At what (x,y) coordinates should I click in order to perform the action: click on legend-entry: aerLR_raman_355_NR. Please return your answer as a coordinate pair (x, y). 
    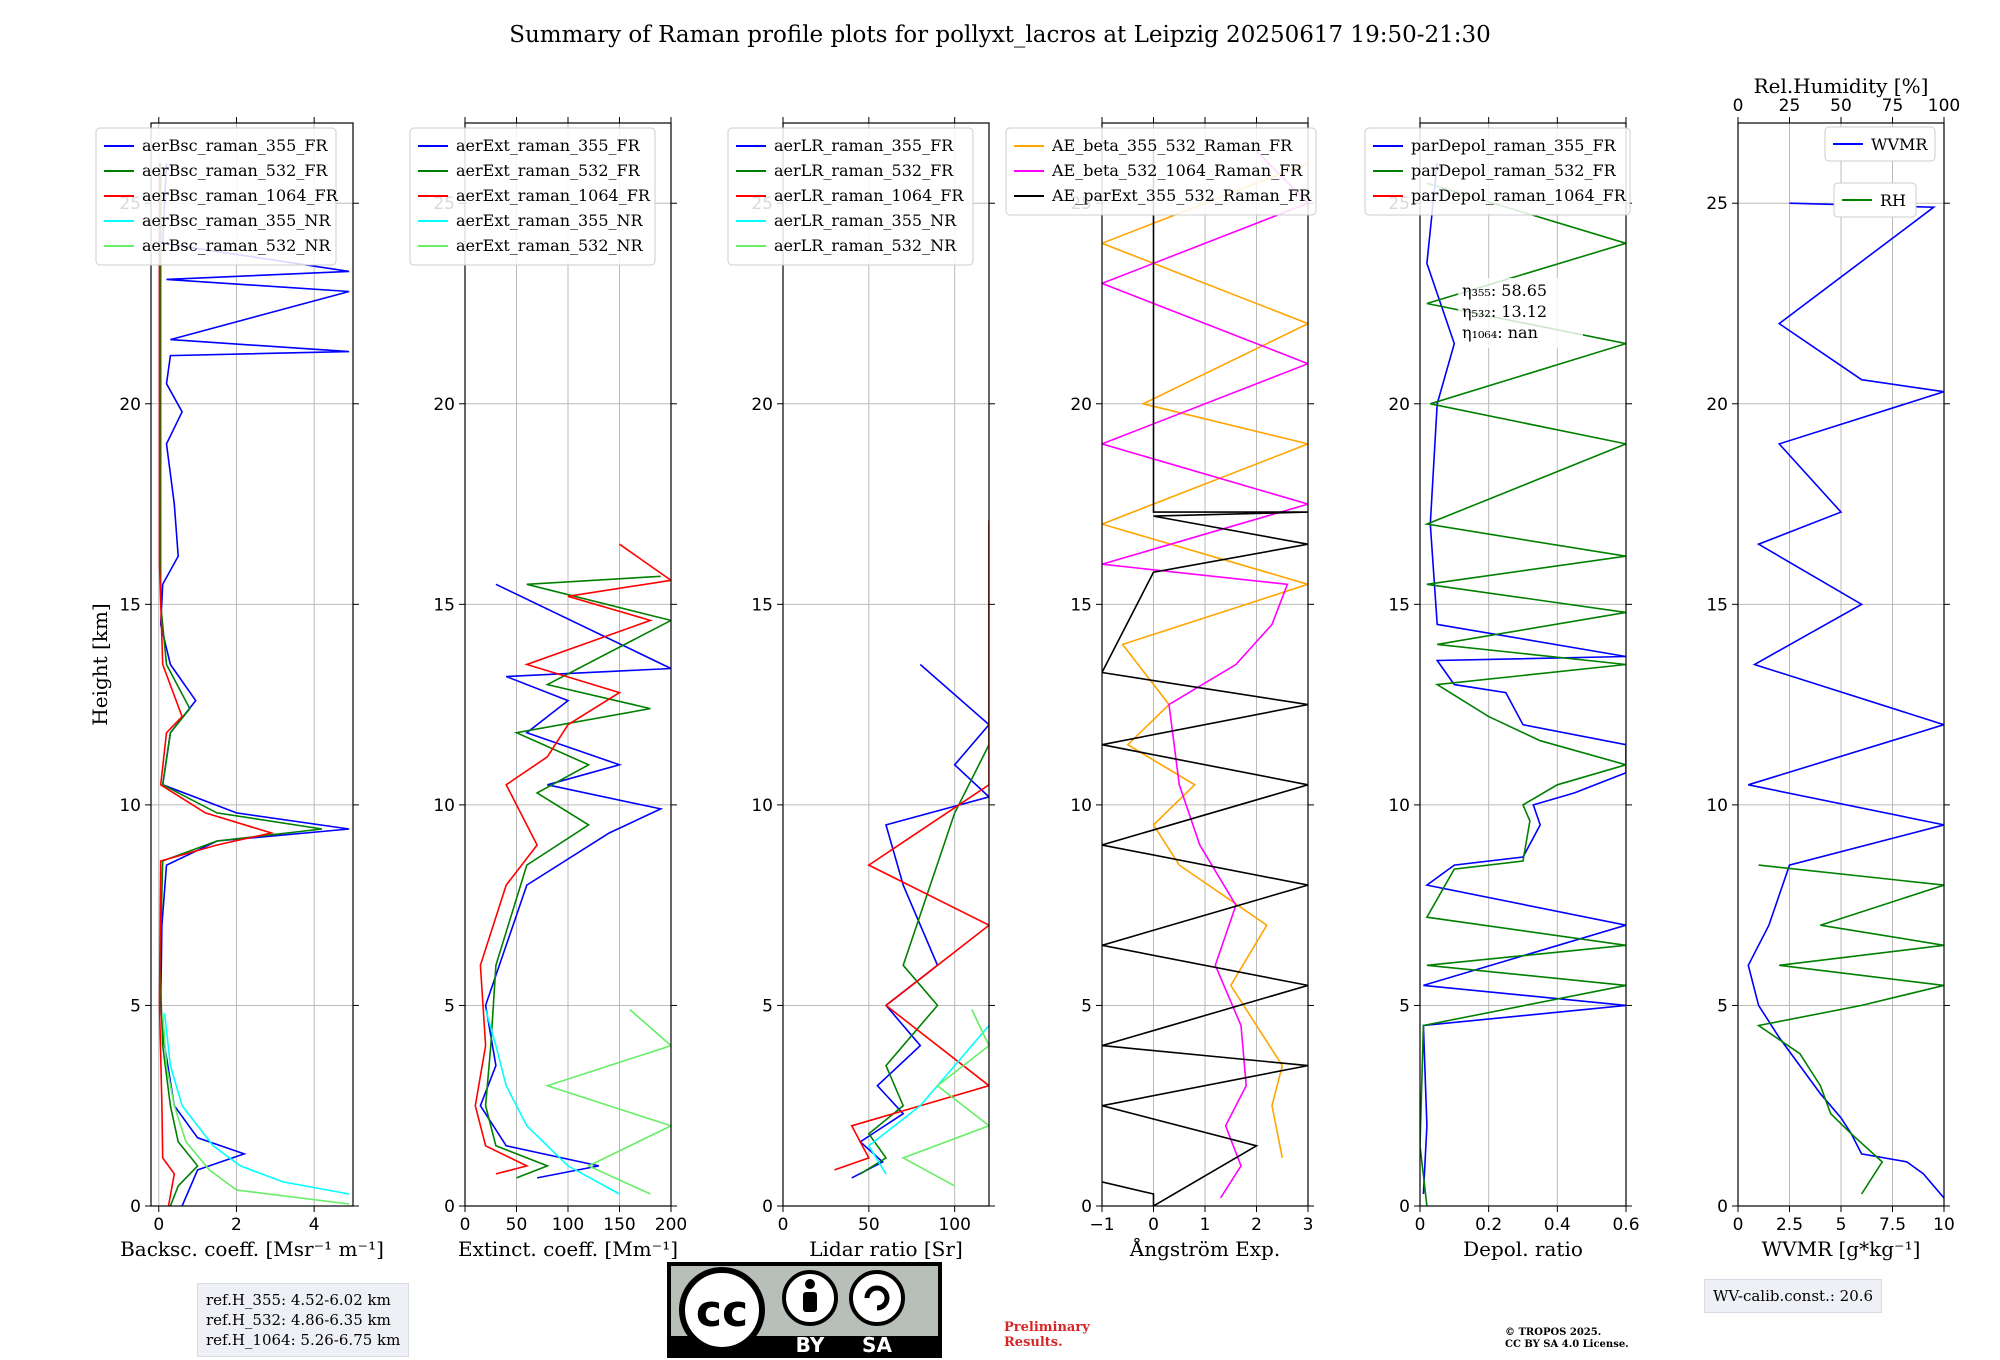
    Looking at the image, I should click on (865, 220).